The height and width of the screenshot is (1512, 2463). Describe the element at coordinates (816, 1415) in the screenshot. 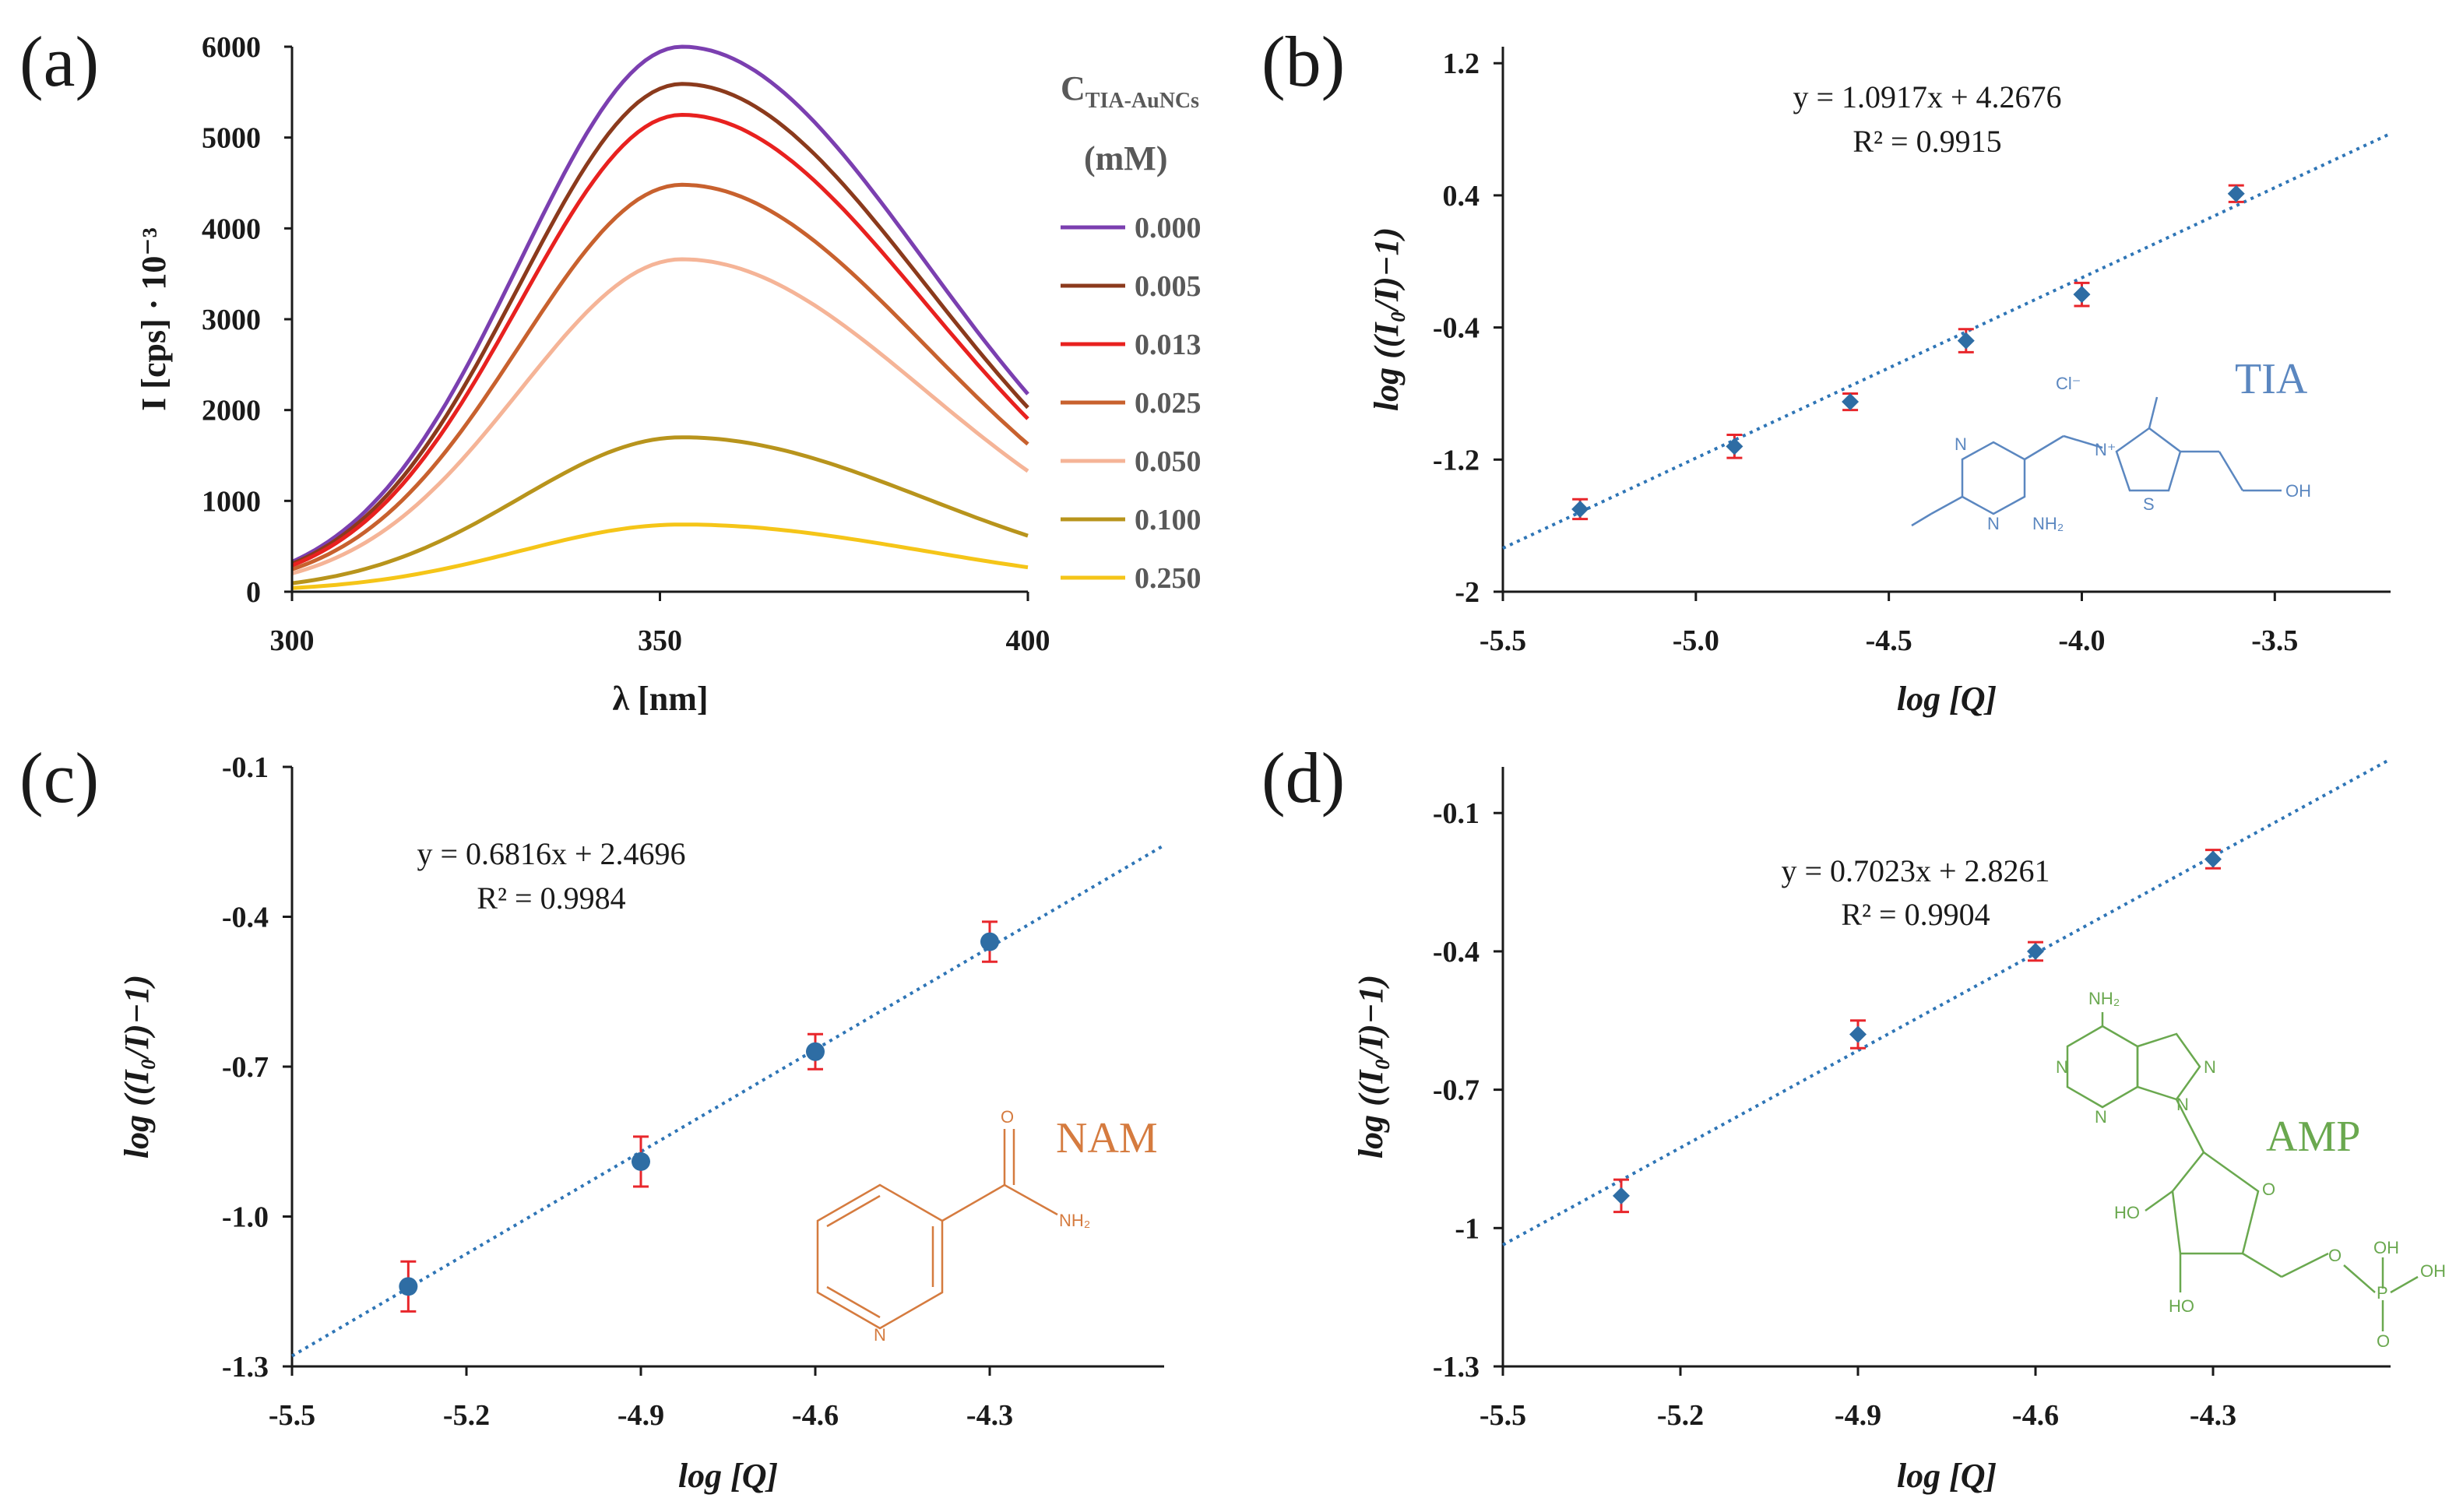

I see `c-xtick-label: -4.6` at that location.